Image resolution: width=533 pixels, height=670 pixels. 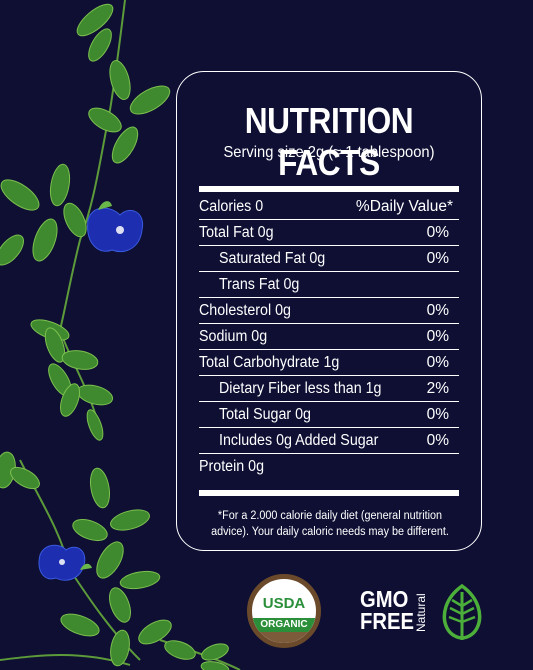 I want to click on table-row: Includes 0g Added Sugar 0%, so click(x=329, y=441).